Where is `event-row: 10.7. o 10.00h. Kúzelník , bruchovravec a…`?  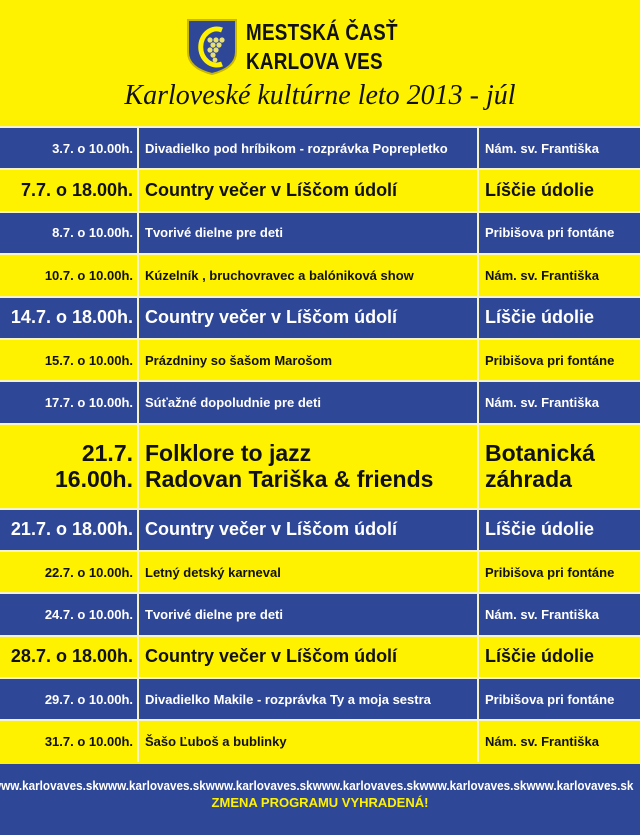 event-row: 10.7. o 10.00h. Kúzelník , bruchovravec a… is located at coordinates (320, 274).